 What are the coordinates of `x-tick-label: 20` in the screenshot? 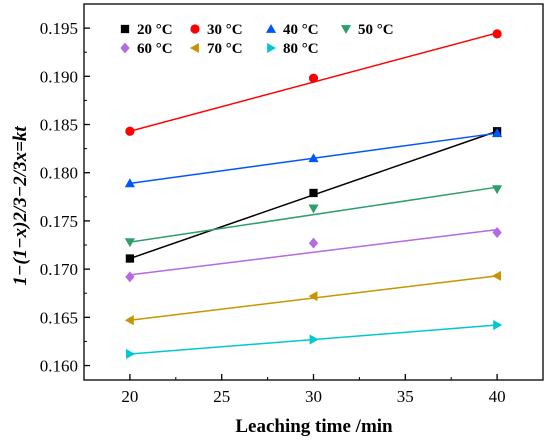 It's located at (129, 396).